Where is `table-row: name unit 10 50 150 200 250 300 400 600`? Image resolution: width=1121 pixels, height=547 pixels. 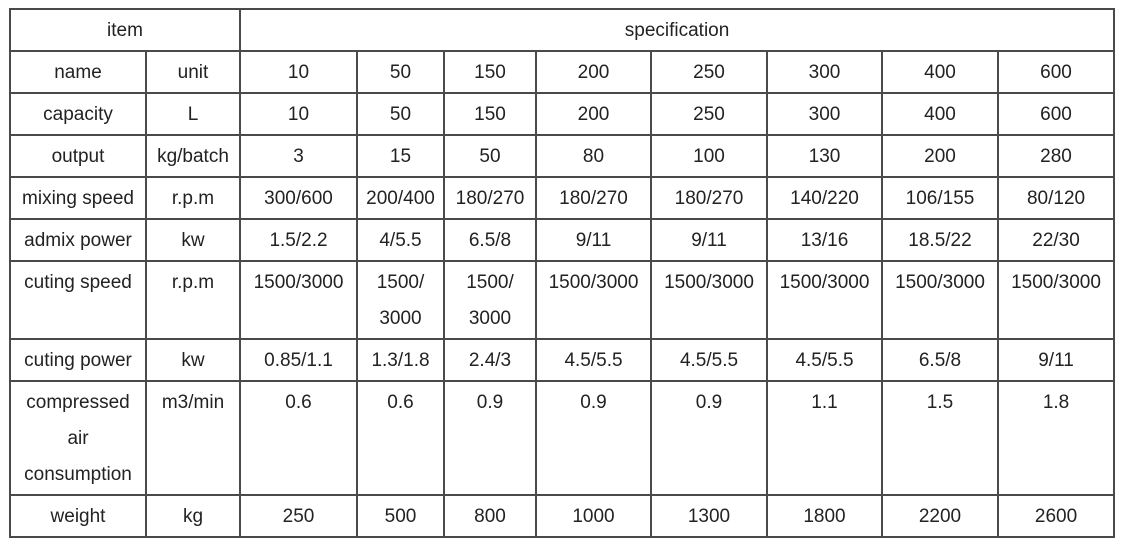
table-row: name unit 10 50 150 200 250 300 400 600 is located at coordinates (562, 72).